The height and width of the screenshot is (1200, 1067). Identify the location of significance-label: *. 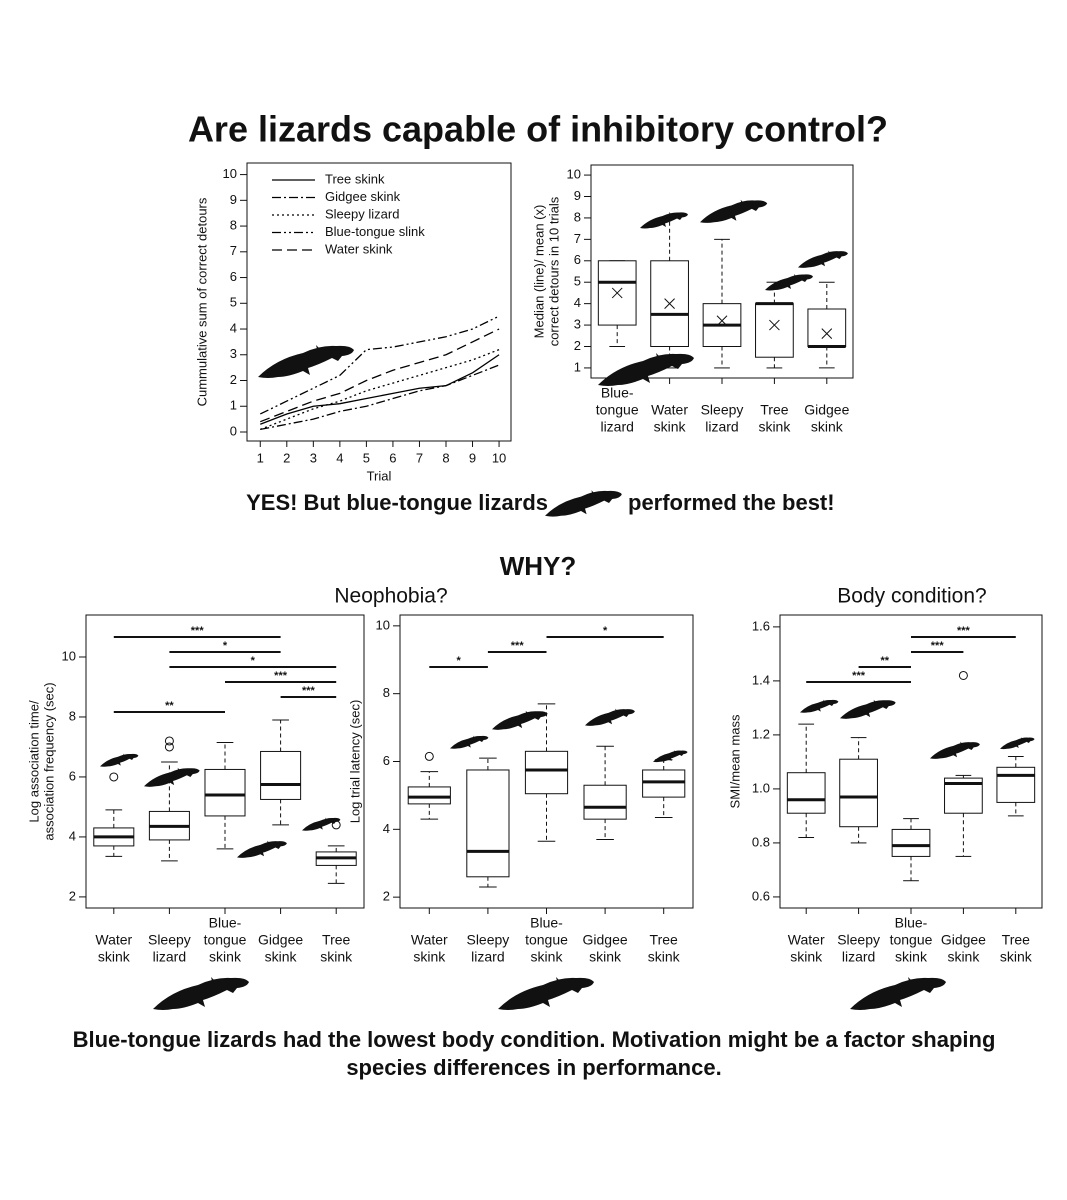
(605, 631).